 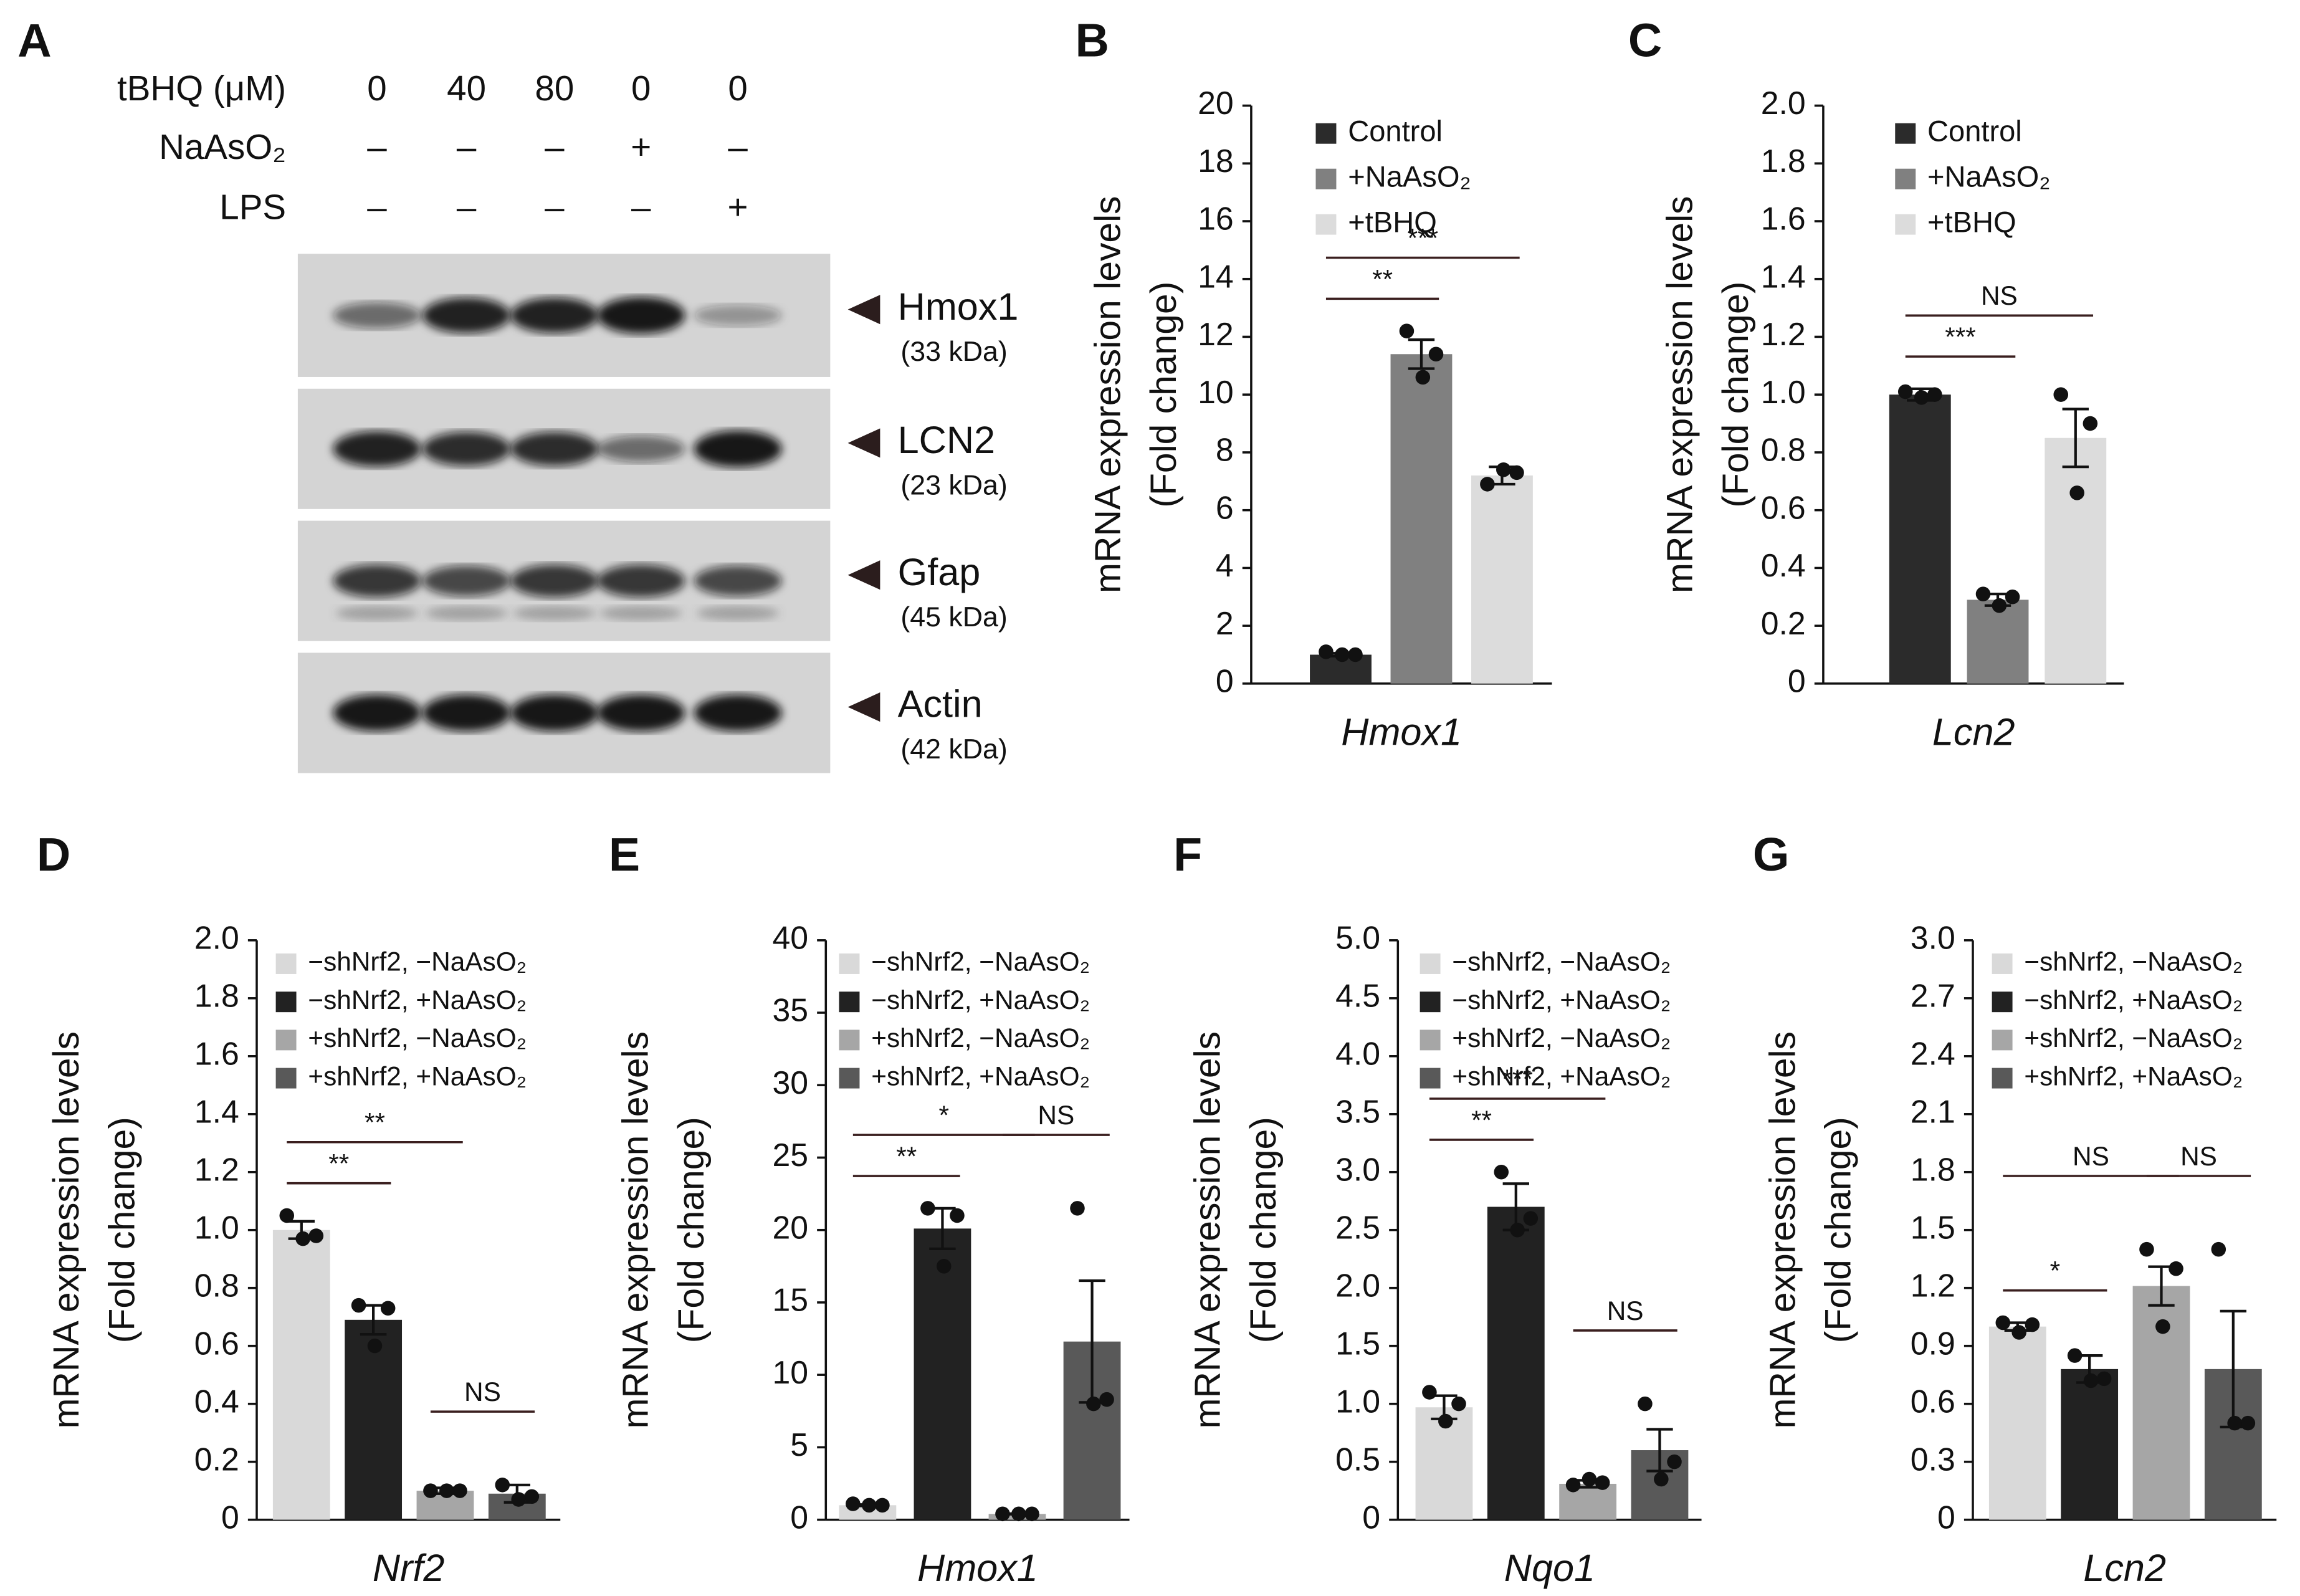 What do you see at coordinates (790, 1300) in the screenshot?
I see `y-tick-label: 15` at bounding box center [790, 1300].